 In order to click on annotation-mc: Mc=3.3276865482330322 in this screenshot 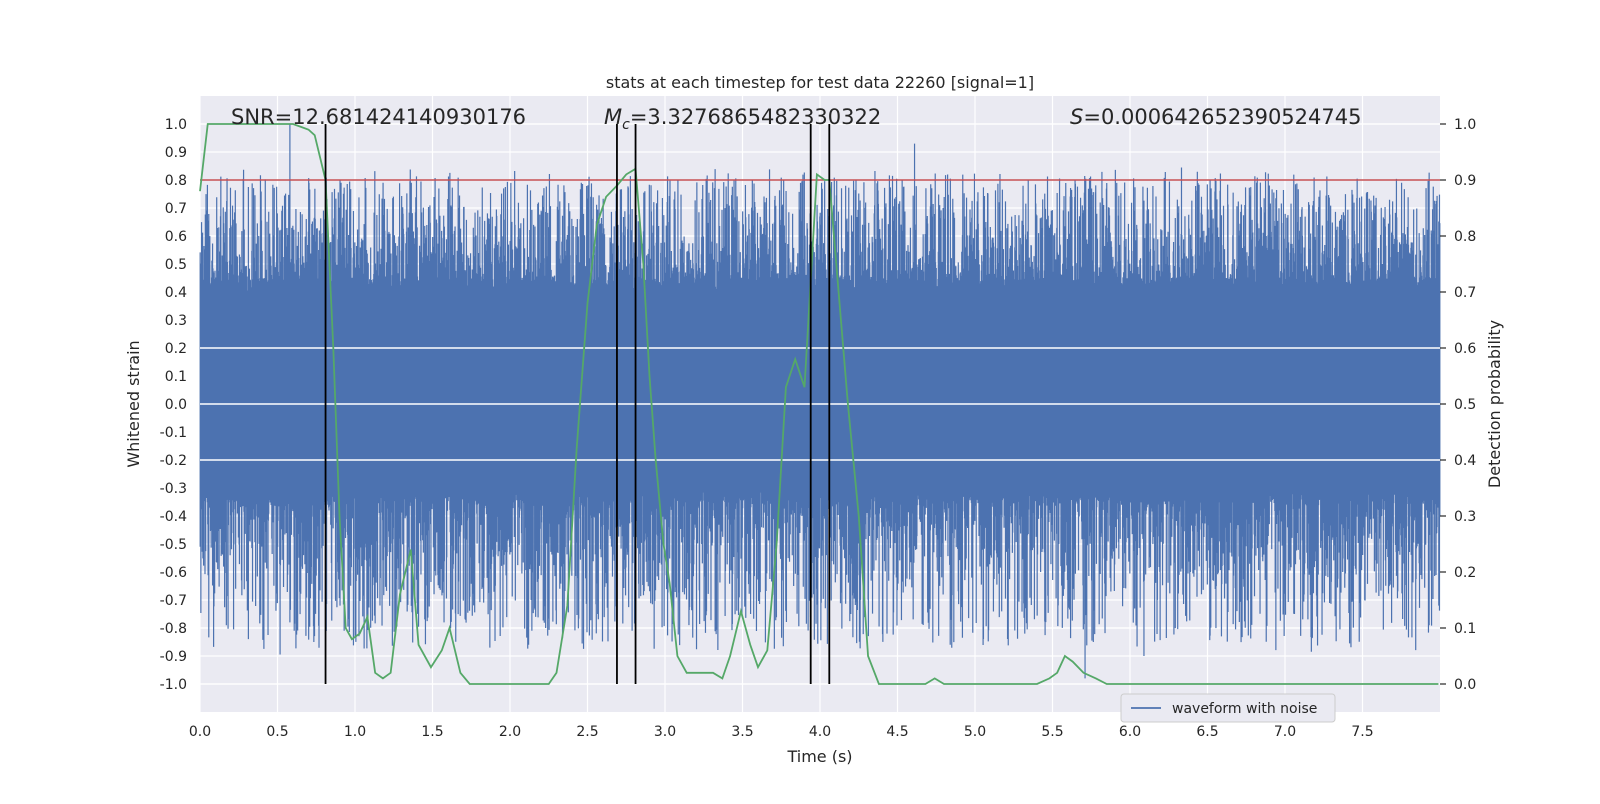, I will do `click(742, 119)`.